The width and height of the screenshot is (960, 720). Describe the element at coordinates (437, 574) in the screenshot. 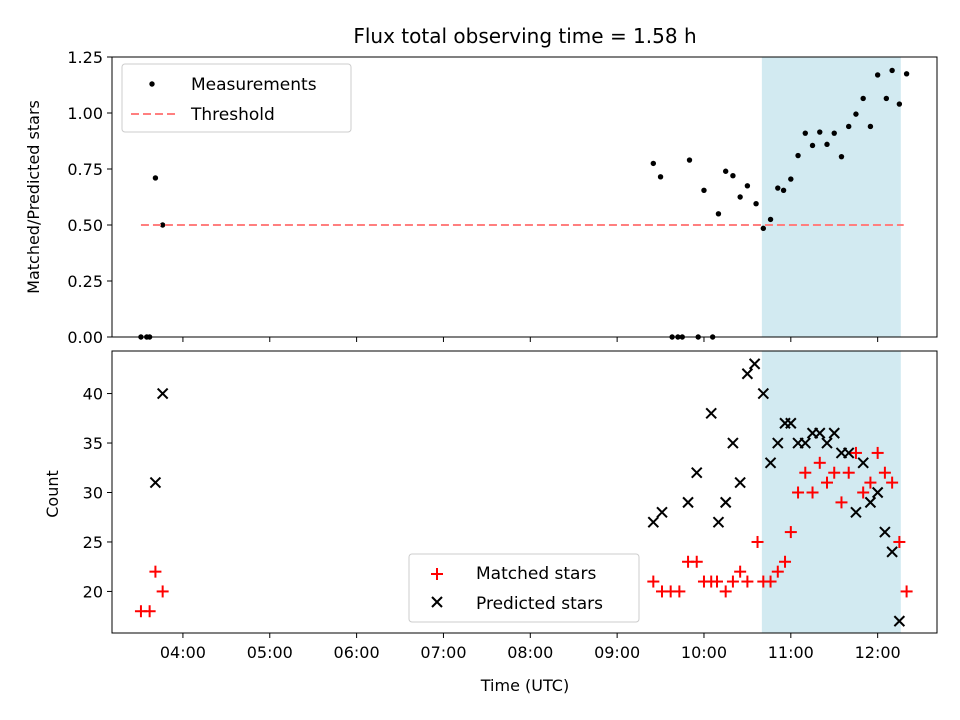

I see `legend-matched-marker` at that location.